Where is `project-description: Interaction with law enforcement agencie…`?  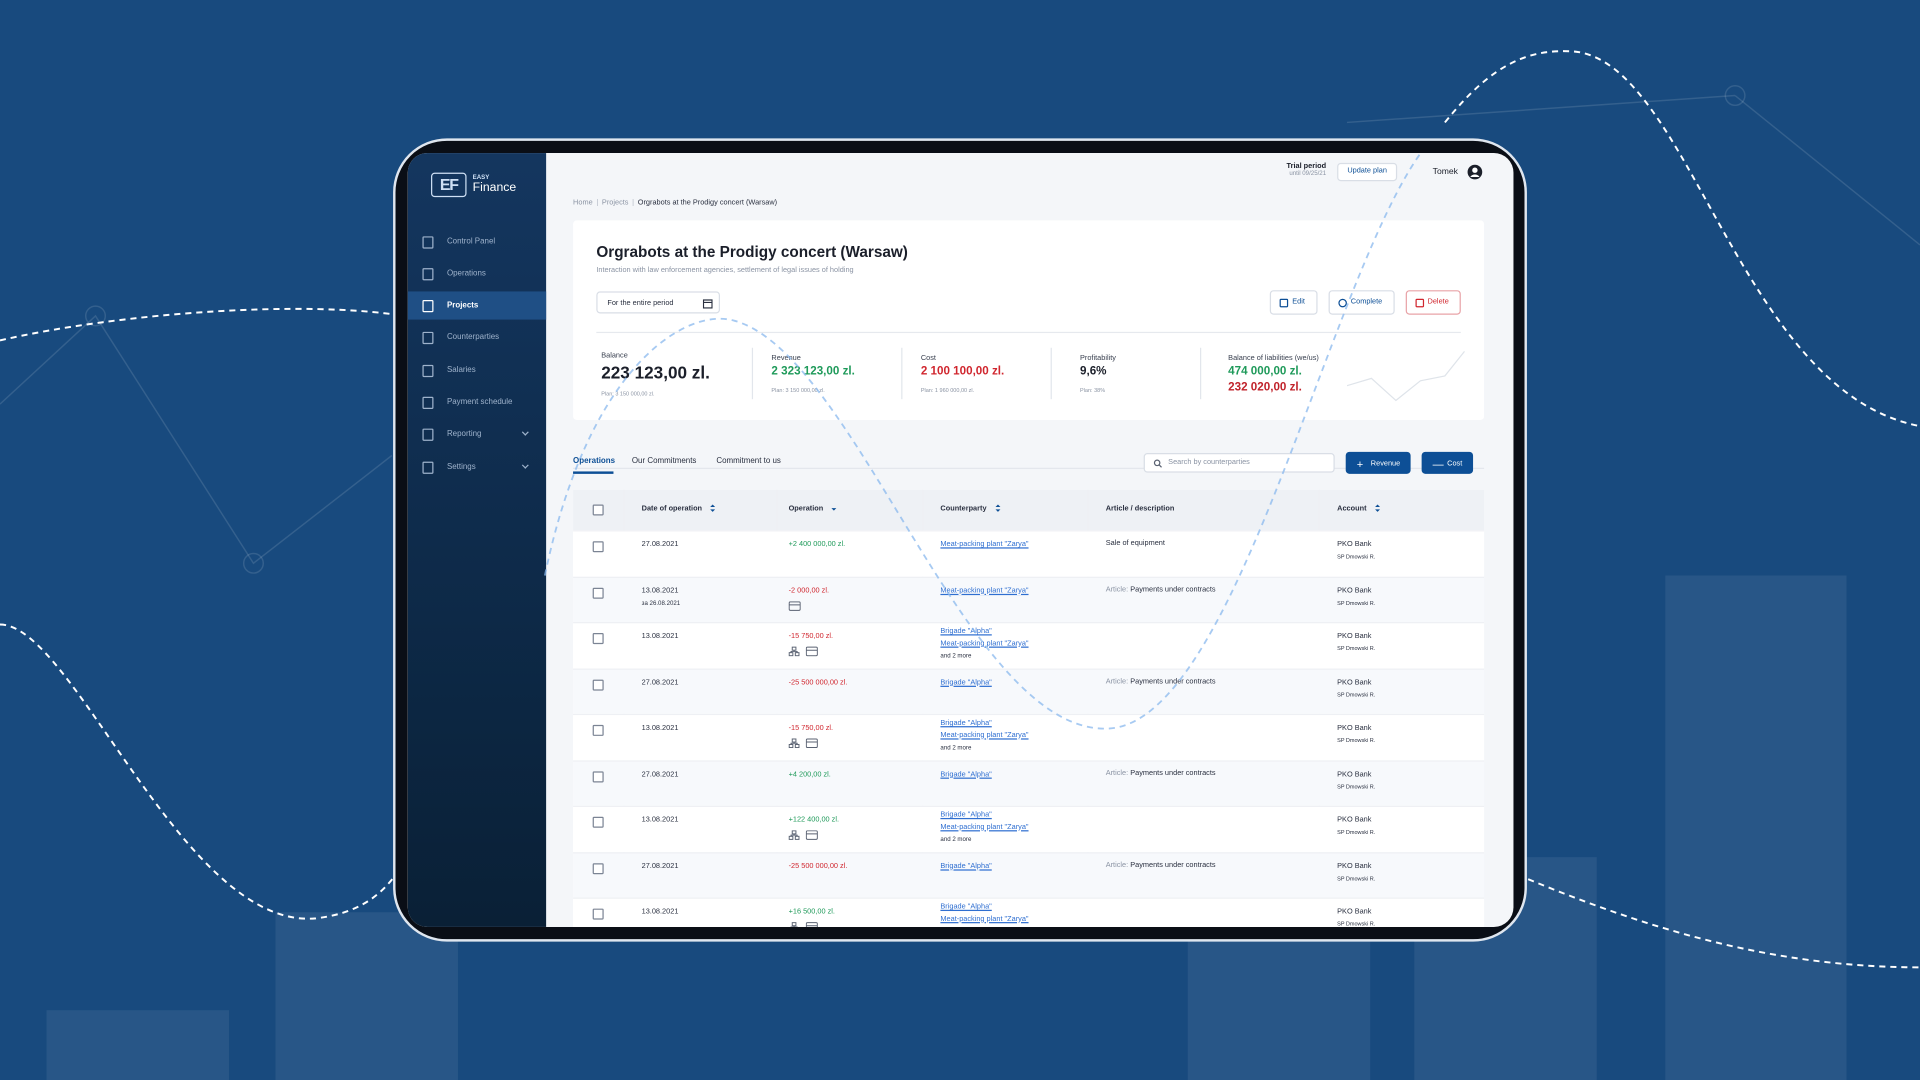
project-description: Interaction with law enforcement agencie… is located at coordinates (725, 270).